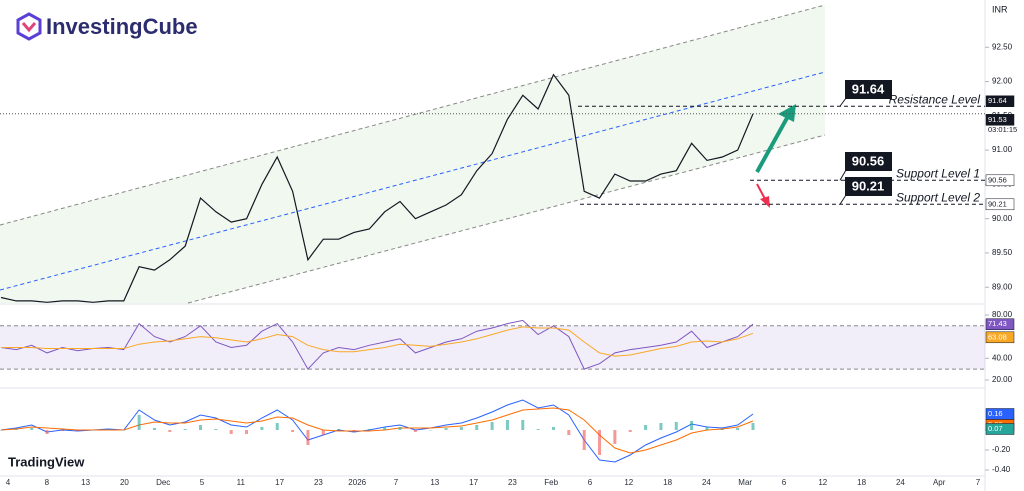 This screenshot has width=1024, height=491. I want to click on y-tick-label: 91.00, so click(1002, 149).